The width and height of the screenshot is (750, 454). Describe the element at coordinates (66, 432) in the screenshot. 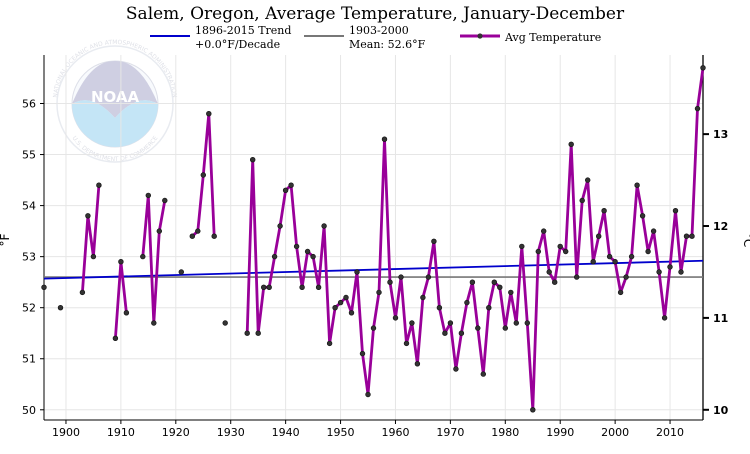

I see `x-tick-label: 1900` at that location.